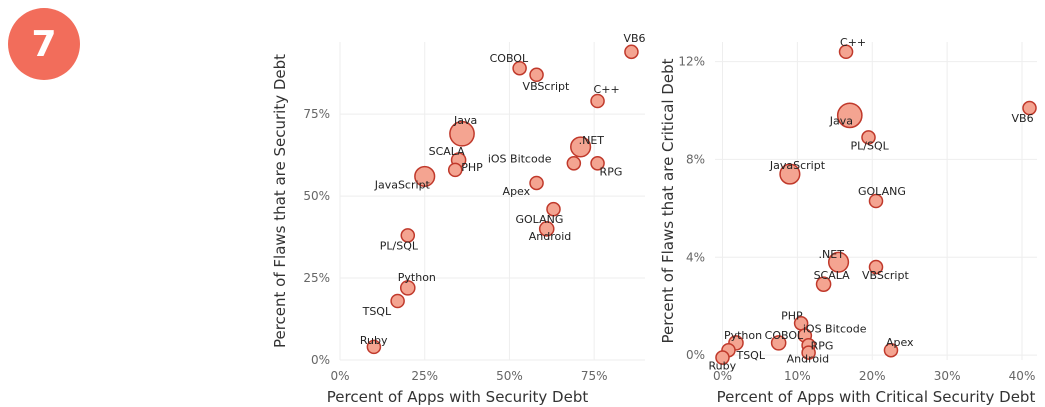 This screenshot has height=407, width=1045. What do you see at coordinates (316, 278) in the screenshot?
I see `y-tick-label: 25%` at bounding box center [316, 278].